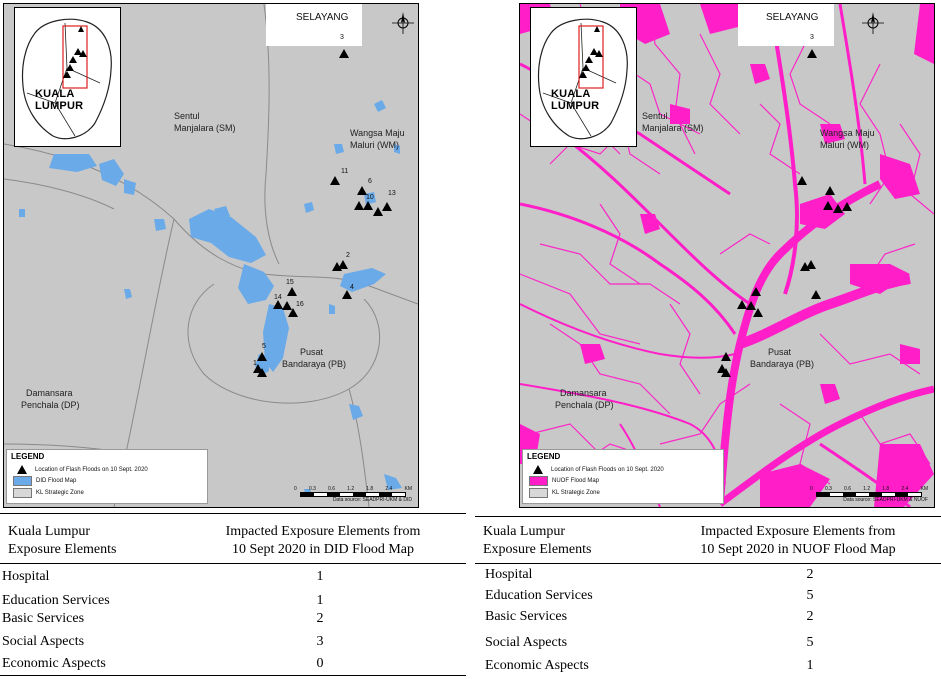 Image resolution: width=941 pixels, height=679 pixels. I want to click on area-label: Manjalara (SM), so click(673, 128).